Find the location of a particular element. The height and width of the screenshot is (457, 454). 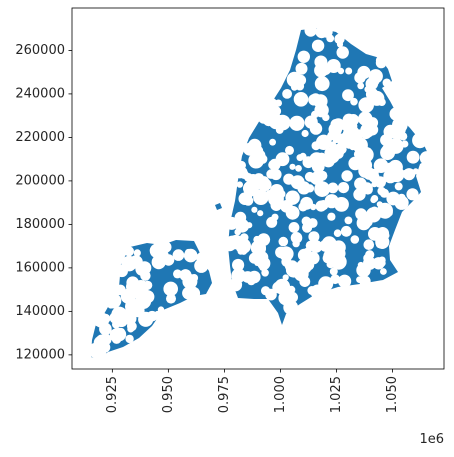

x-axis-offset-label: 1e6 is located at coordinates (431, 439).